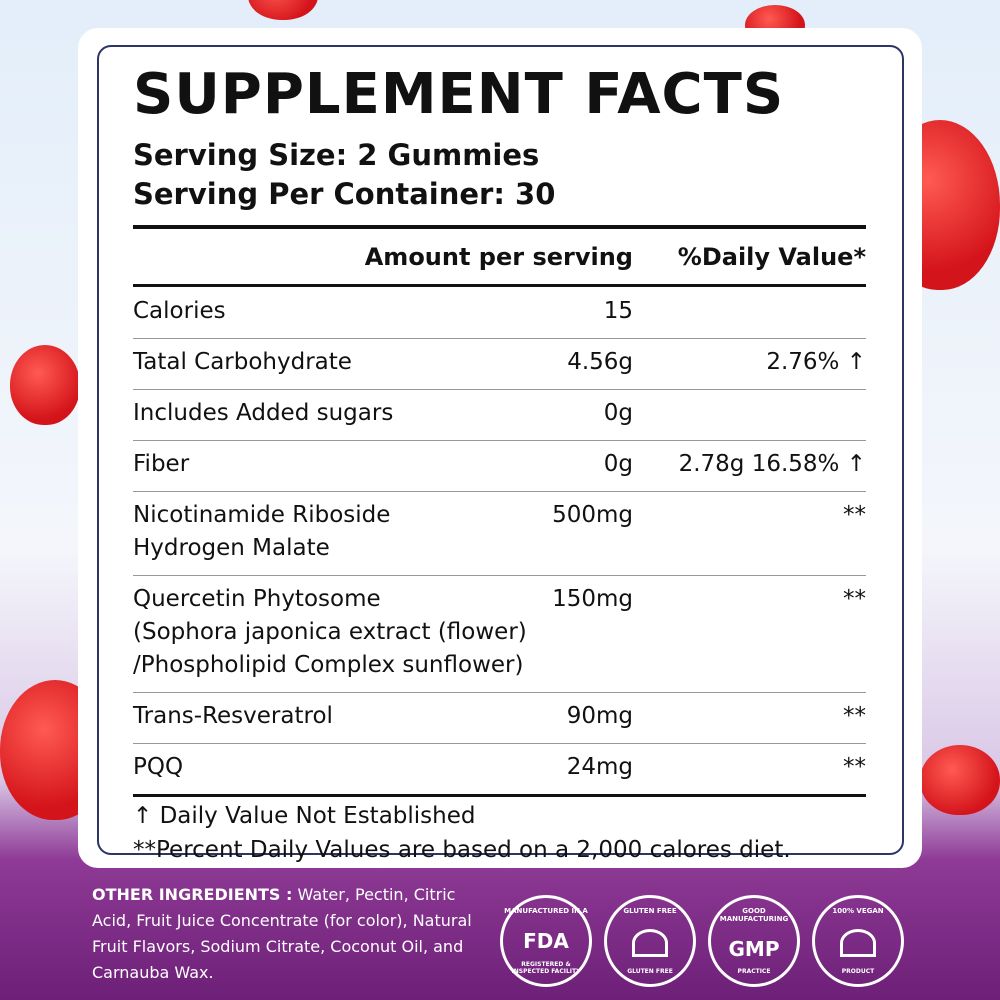 The width and height of the screenshot is (1000, 1000). Describe the element at coordinates (330, 632) in the screenshot. I see `ingredient-name: (Sophora japonica extract (flower)` at that location.